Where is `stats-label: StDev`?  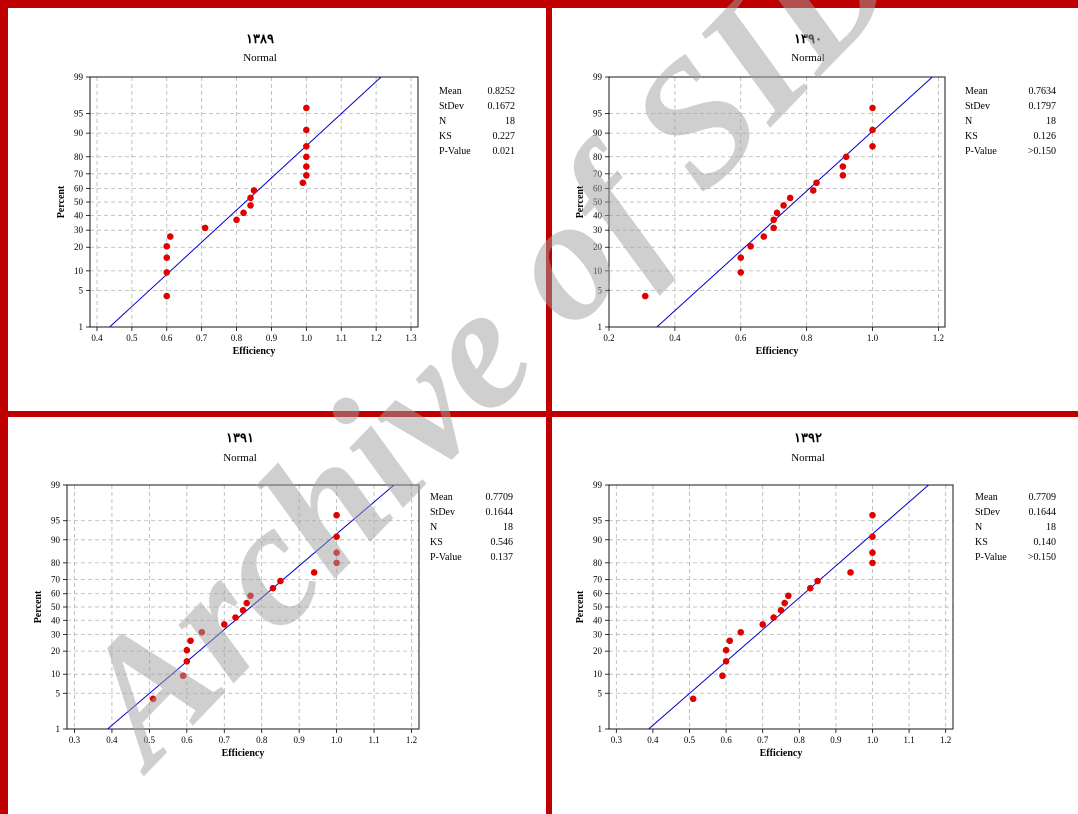
stats-label: StDev is located at coordinates (442, 512).